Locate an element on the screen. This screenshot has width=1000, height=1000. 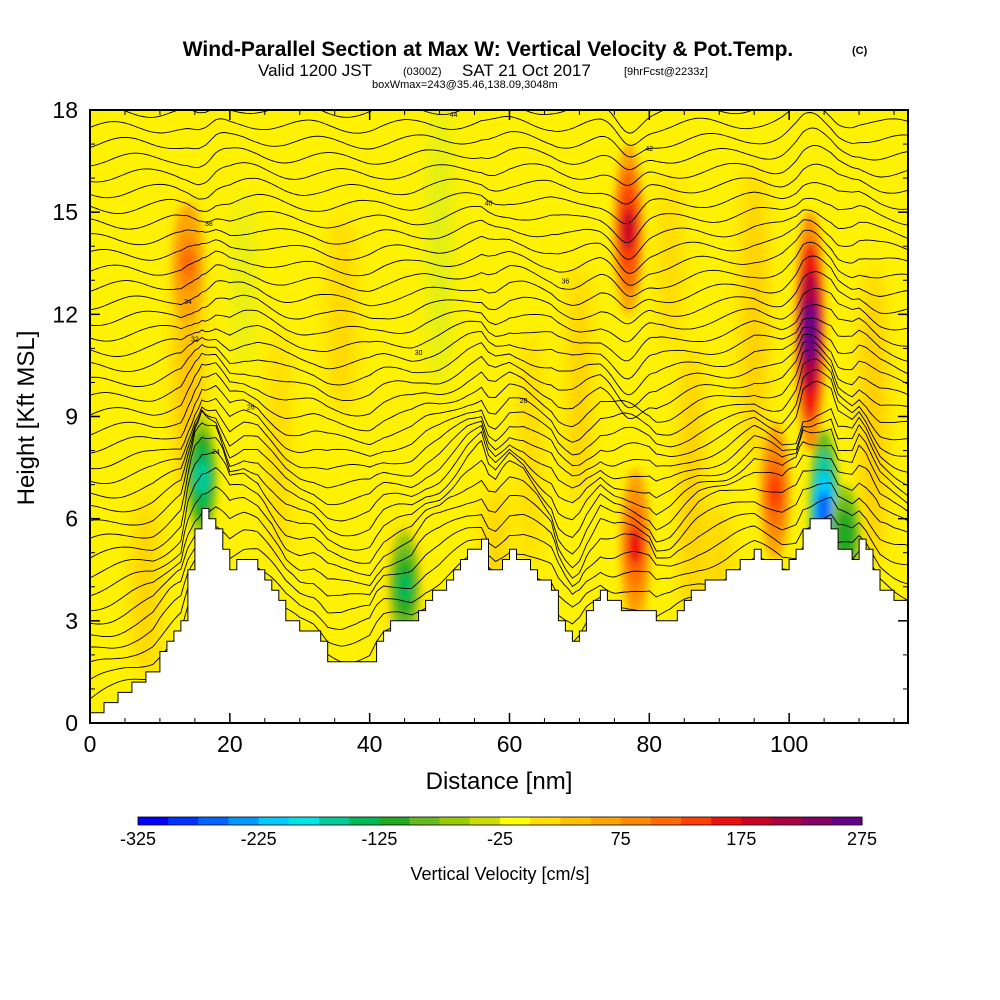
colorbar-tick-label: -25 is located at coordinates (500, 839).